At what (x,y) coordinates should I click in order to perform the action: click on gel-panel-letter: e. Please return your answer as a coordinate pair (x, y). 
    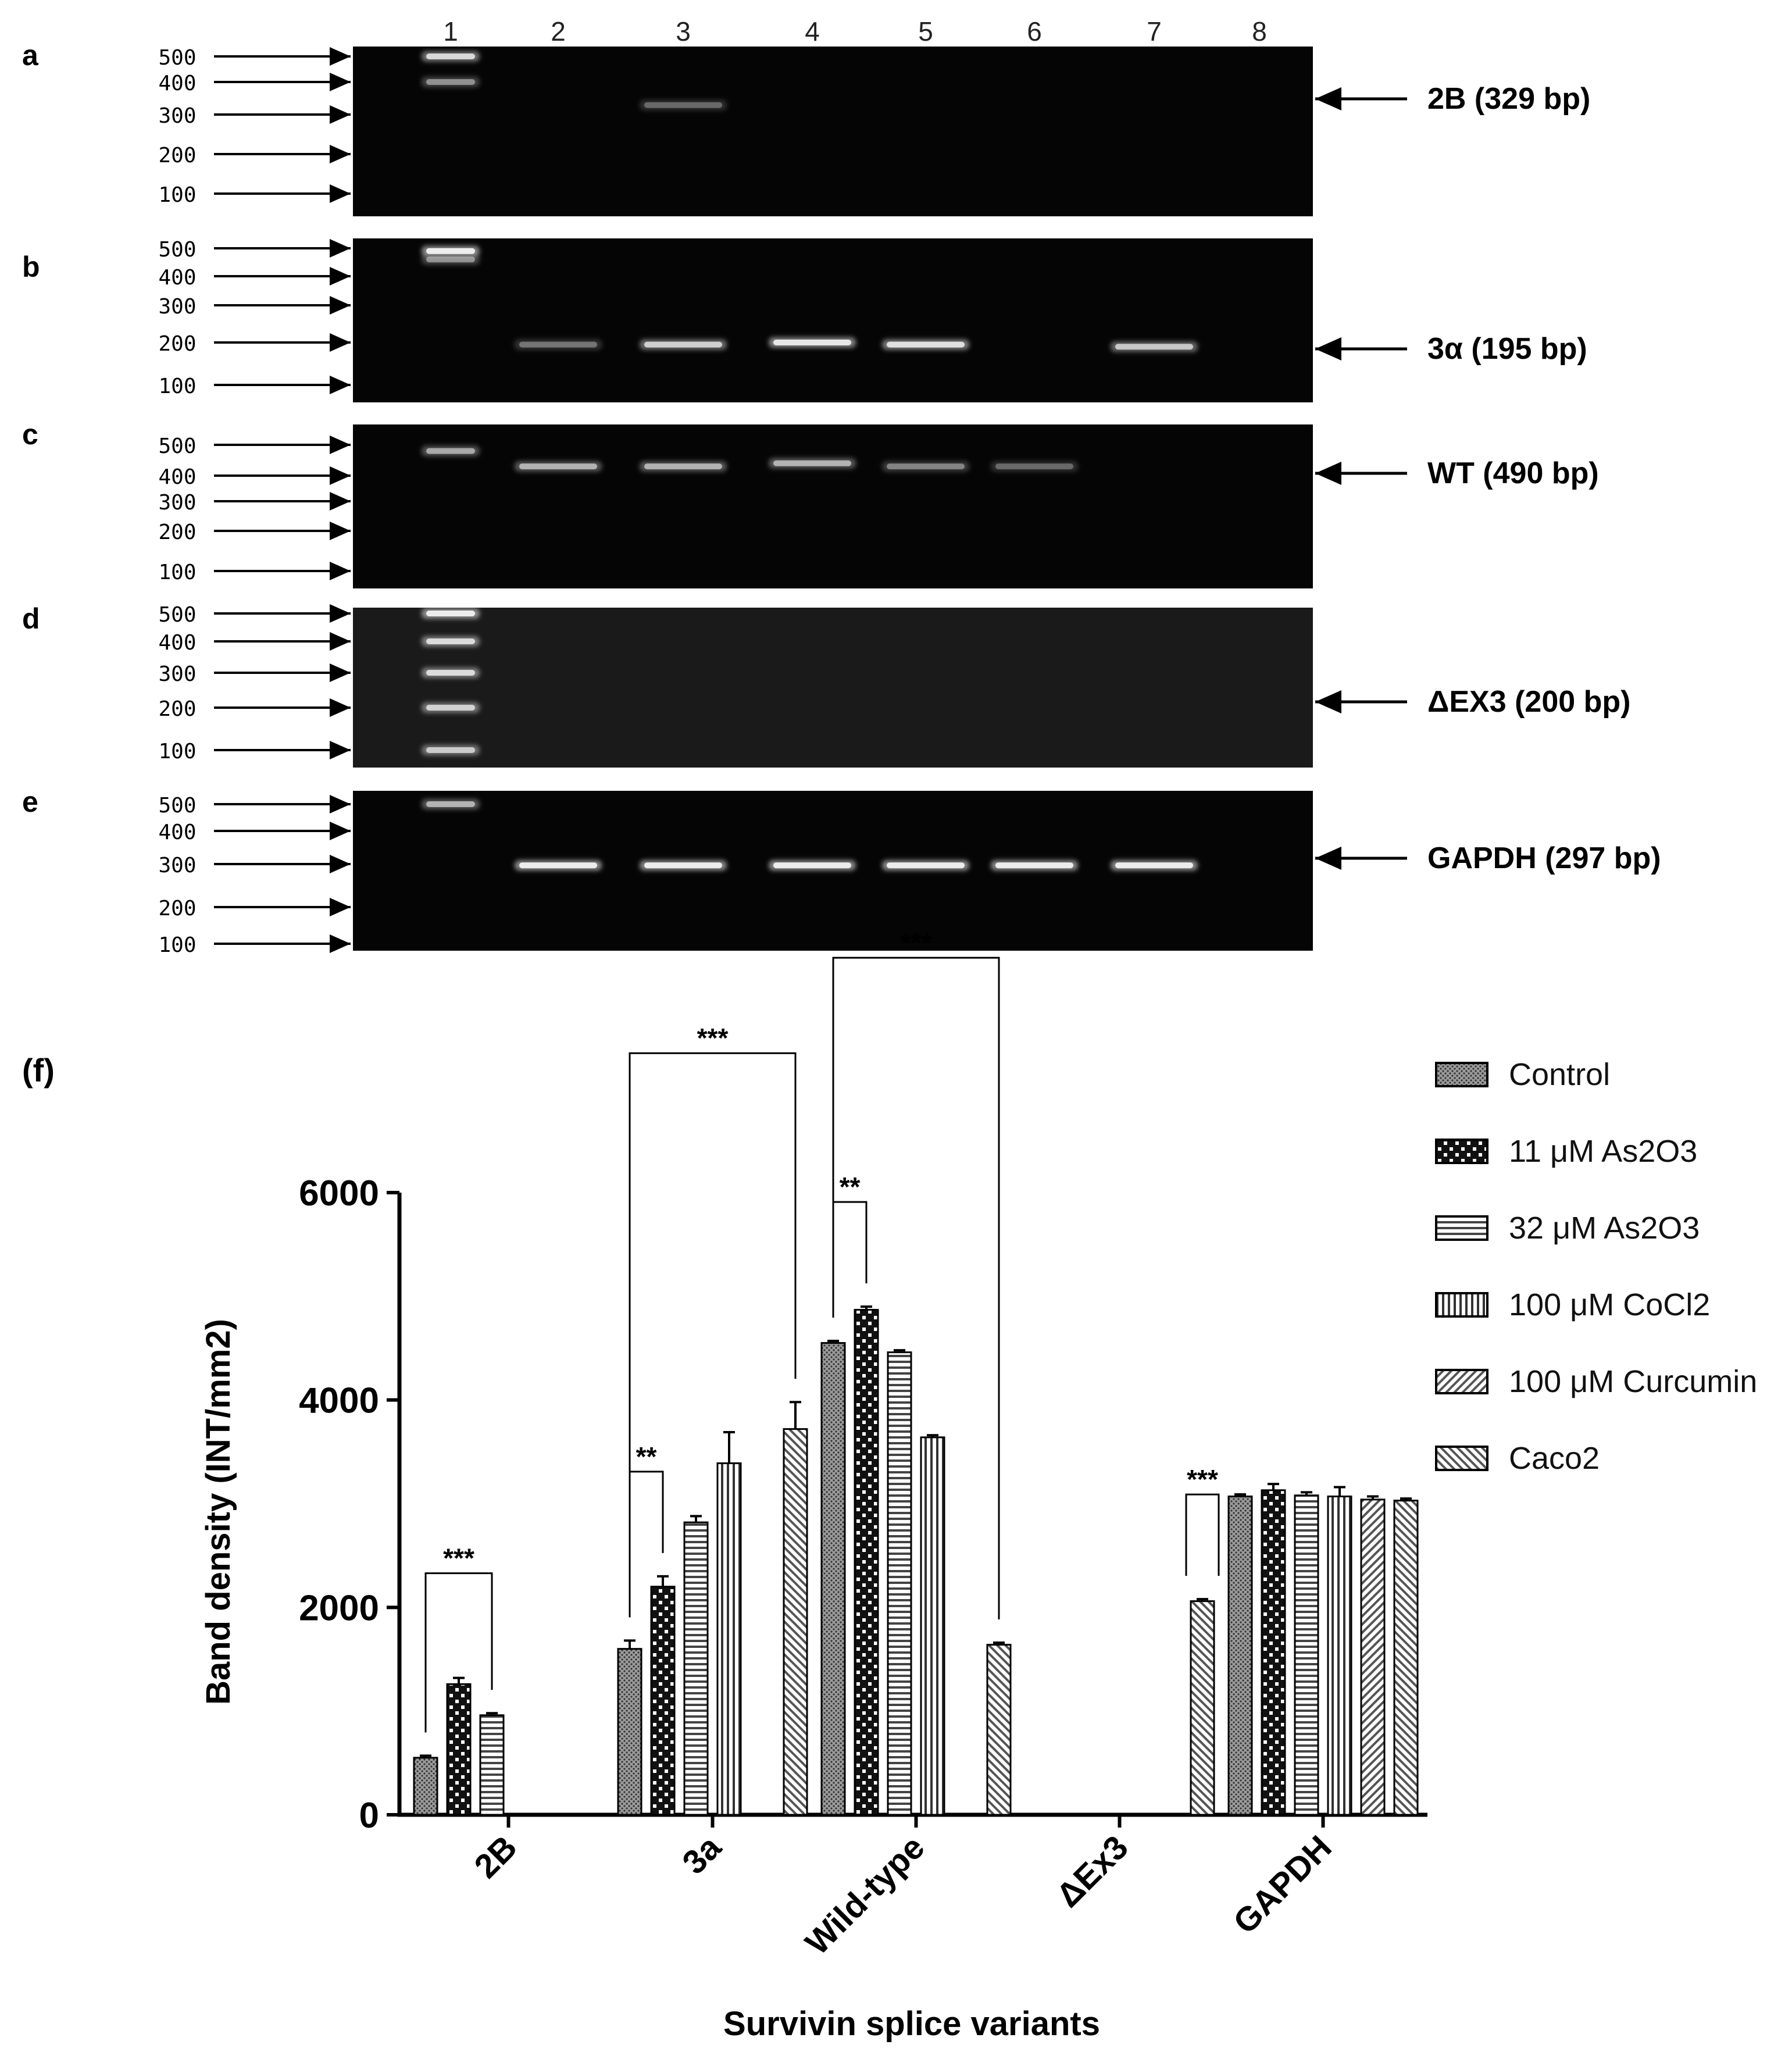
    Looking at the image, I should click on (30, 802).